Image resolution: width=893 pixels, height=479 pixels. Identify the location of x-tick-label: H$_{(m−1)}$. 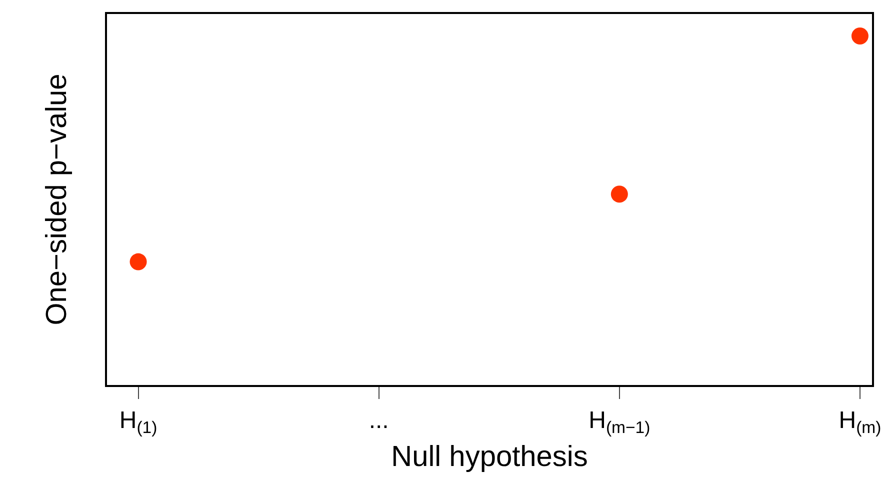
(619, 421).